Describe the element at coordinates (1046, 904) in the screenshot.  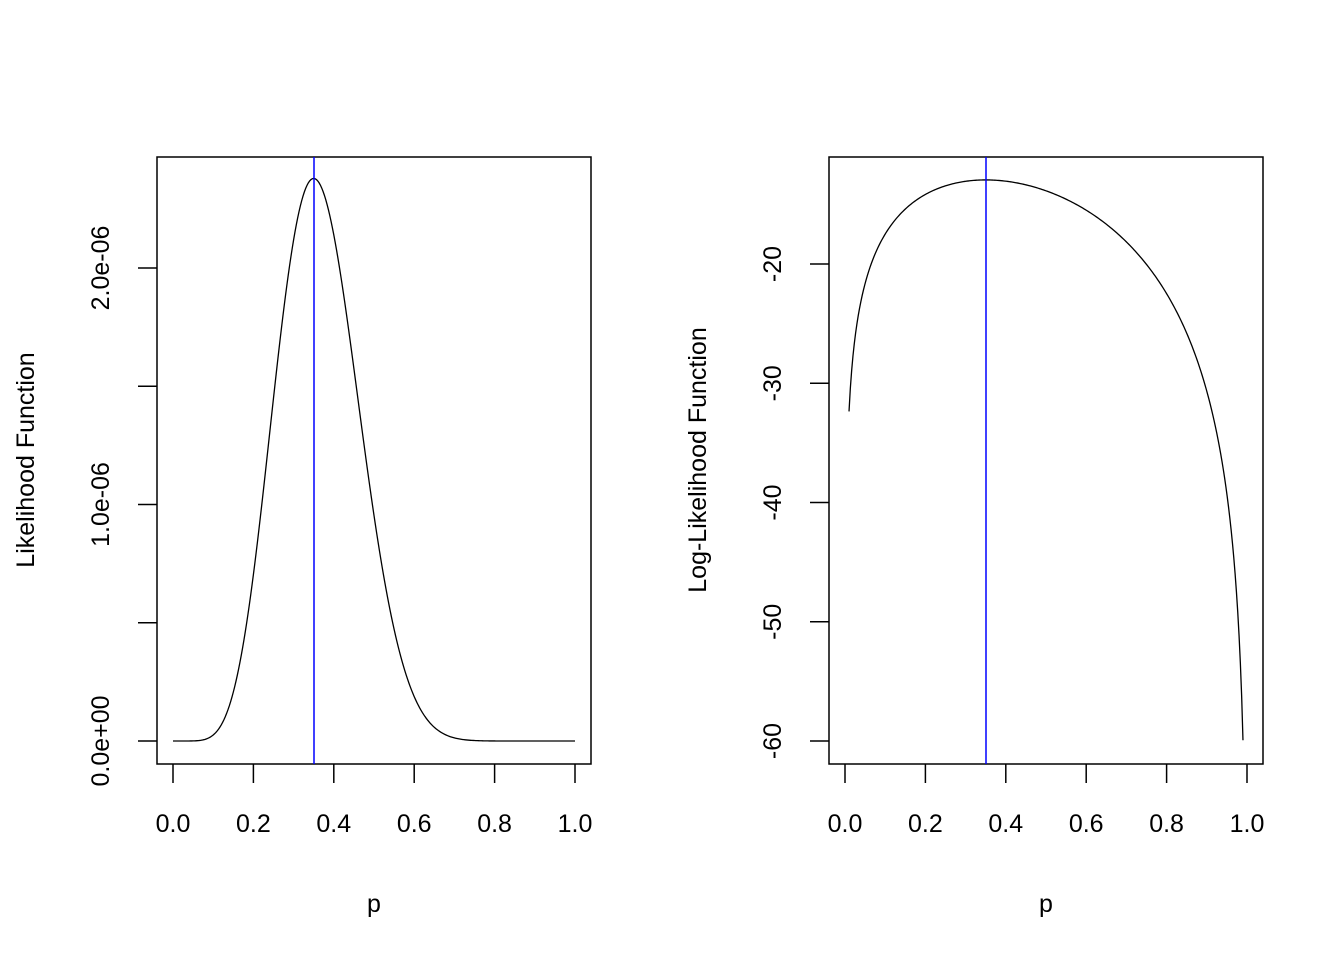
I see `right-x-axis-label: p` at that location.